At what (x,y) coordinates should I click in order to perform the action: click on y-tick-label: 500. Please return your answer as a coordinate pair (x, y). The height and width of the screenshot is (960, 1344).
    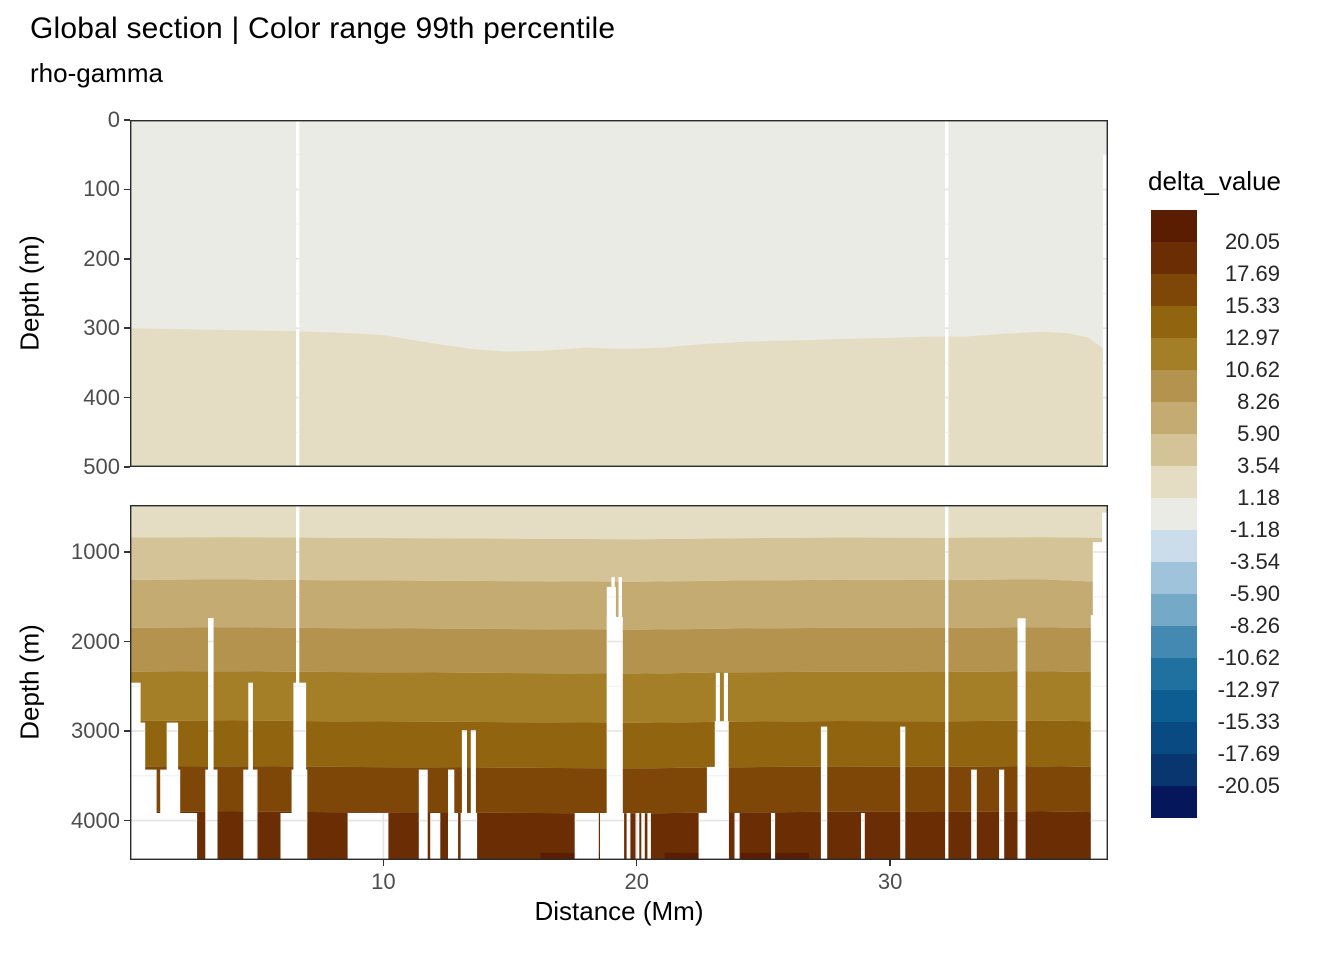
    Looking at the image, I should click on (101, 466).